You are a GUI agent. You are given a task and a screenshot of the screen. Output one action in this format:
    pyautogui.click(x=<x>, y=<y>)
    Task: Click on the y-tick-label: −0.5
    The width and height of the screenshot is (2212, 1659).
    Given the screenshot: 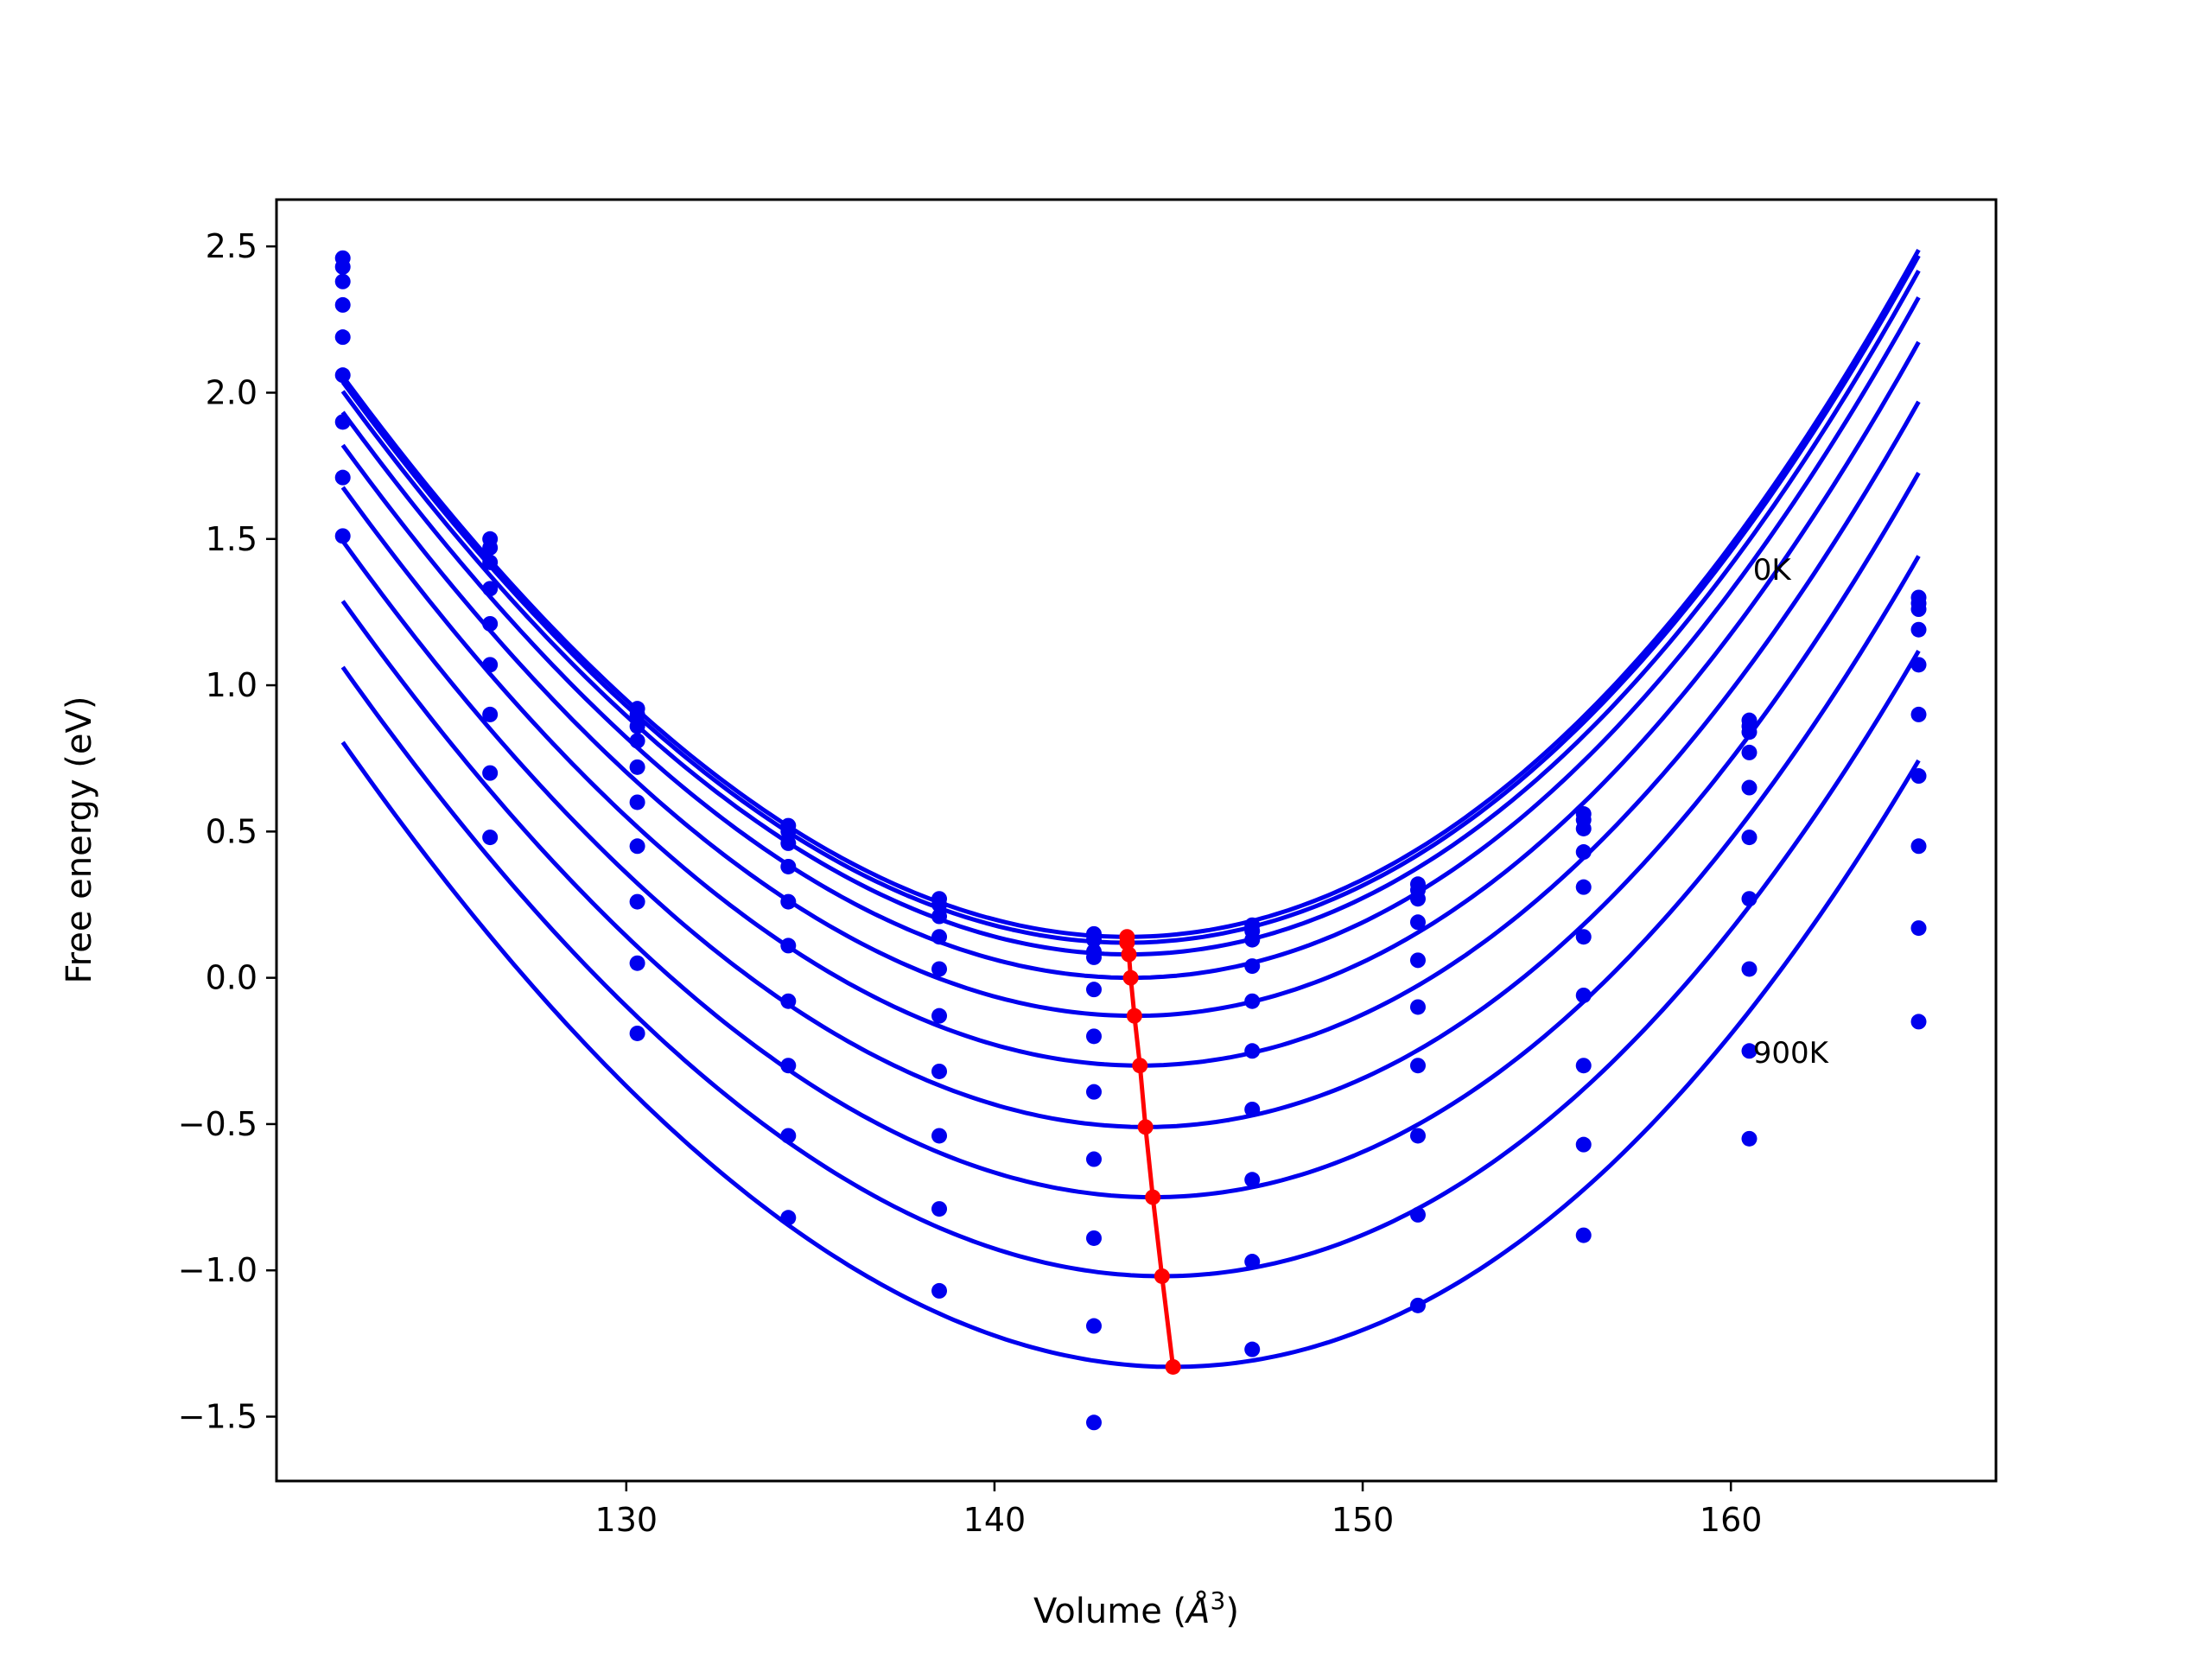 What is the action you would take?
    pyautogui.click(x=217, y=1124)
    